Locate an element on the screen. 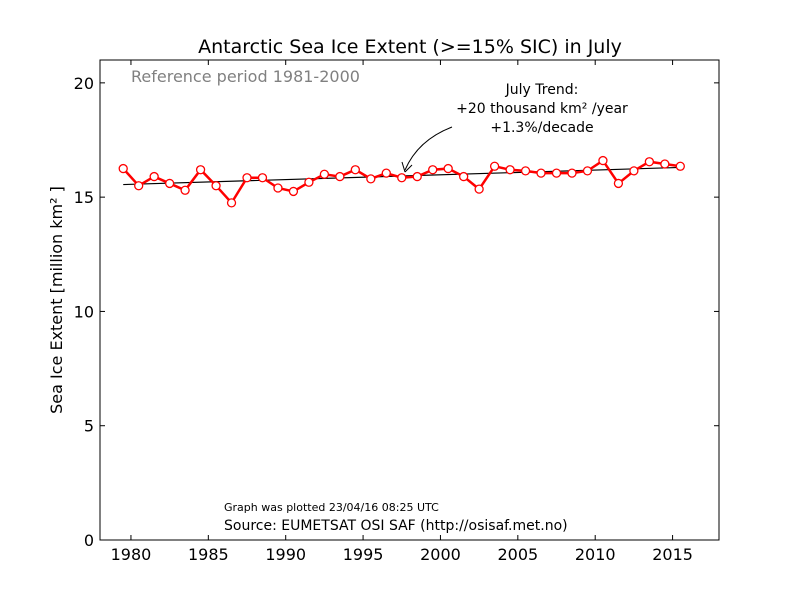 The image size is (800, 600). data-points is located at coordinates (401, 181).